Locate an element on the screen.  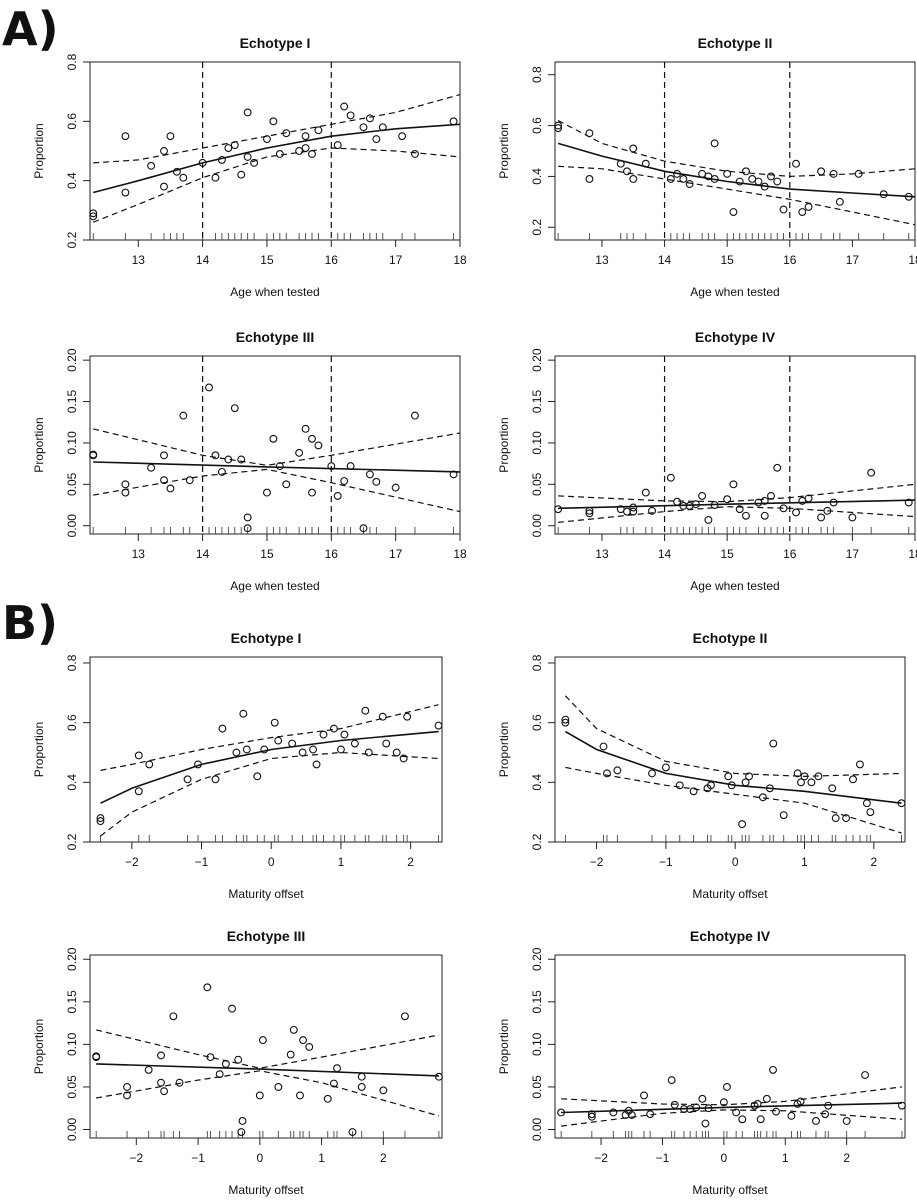
y-tick-label: 0.6 is located at coordinates (537, 722).